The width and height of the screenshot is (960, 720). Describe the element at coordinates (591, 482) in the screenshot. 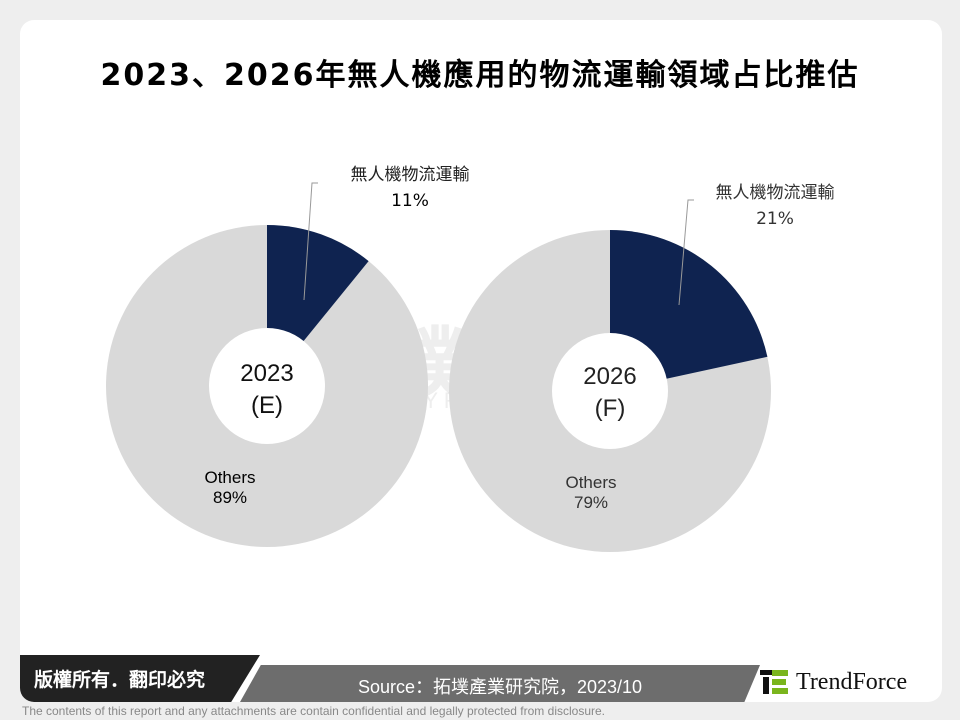

I see `label-others-name-2026: Others` at that location.